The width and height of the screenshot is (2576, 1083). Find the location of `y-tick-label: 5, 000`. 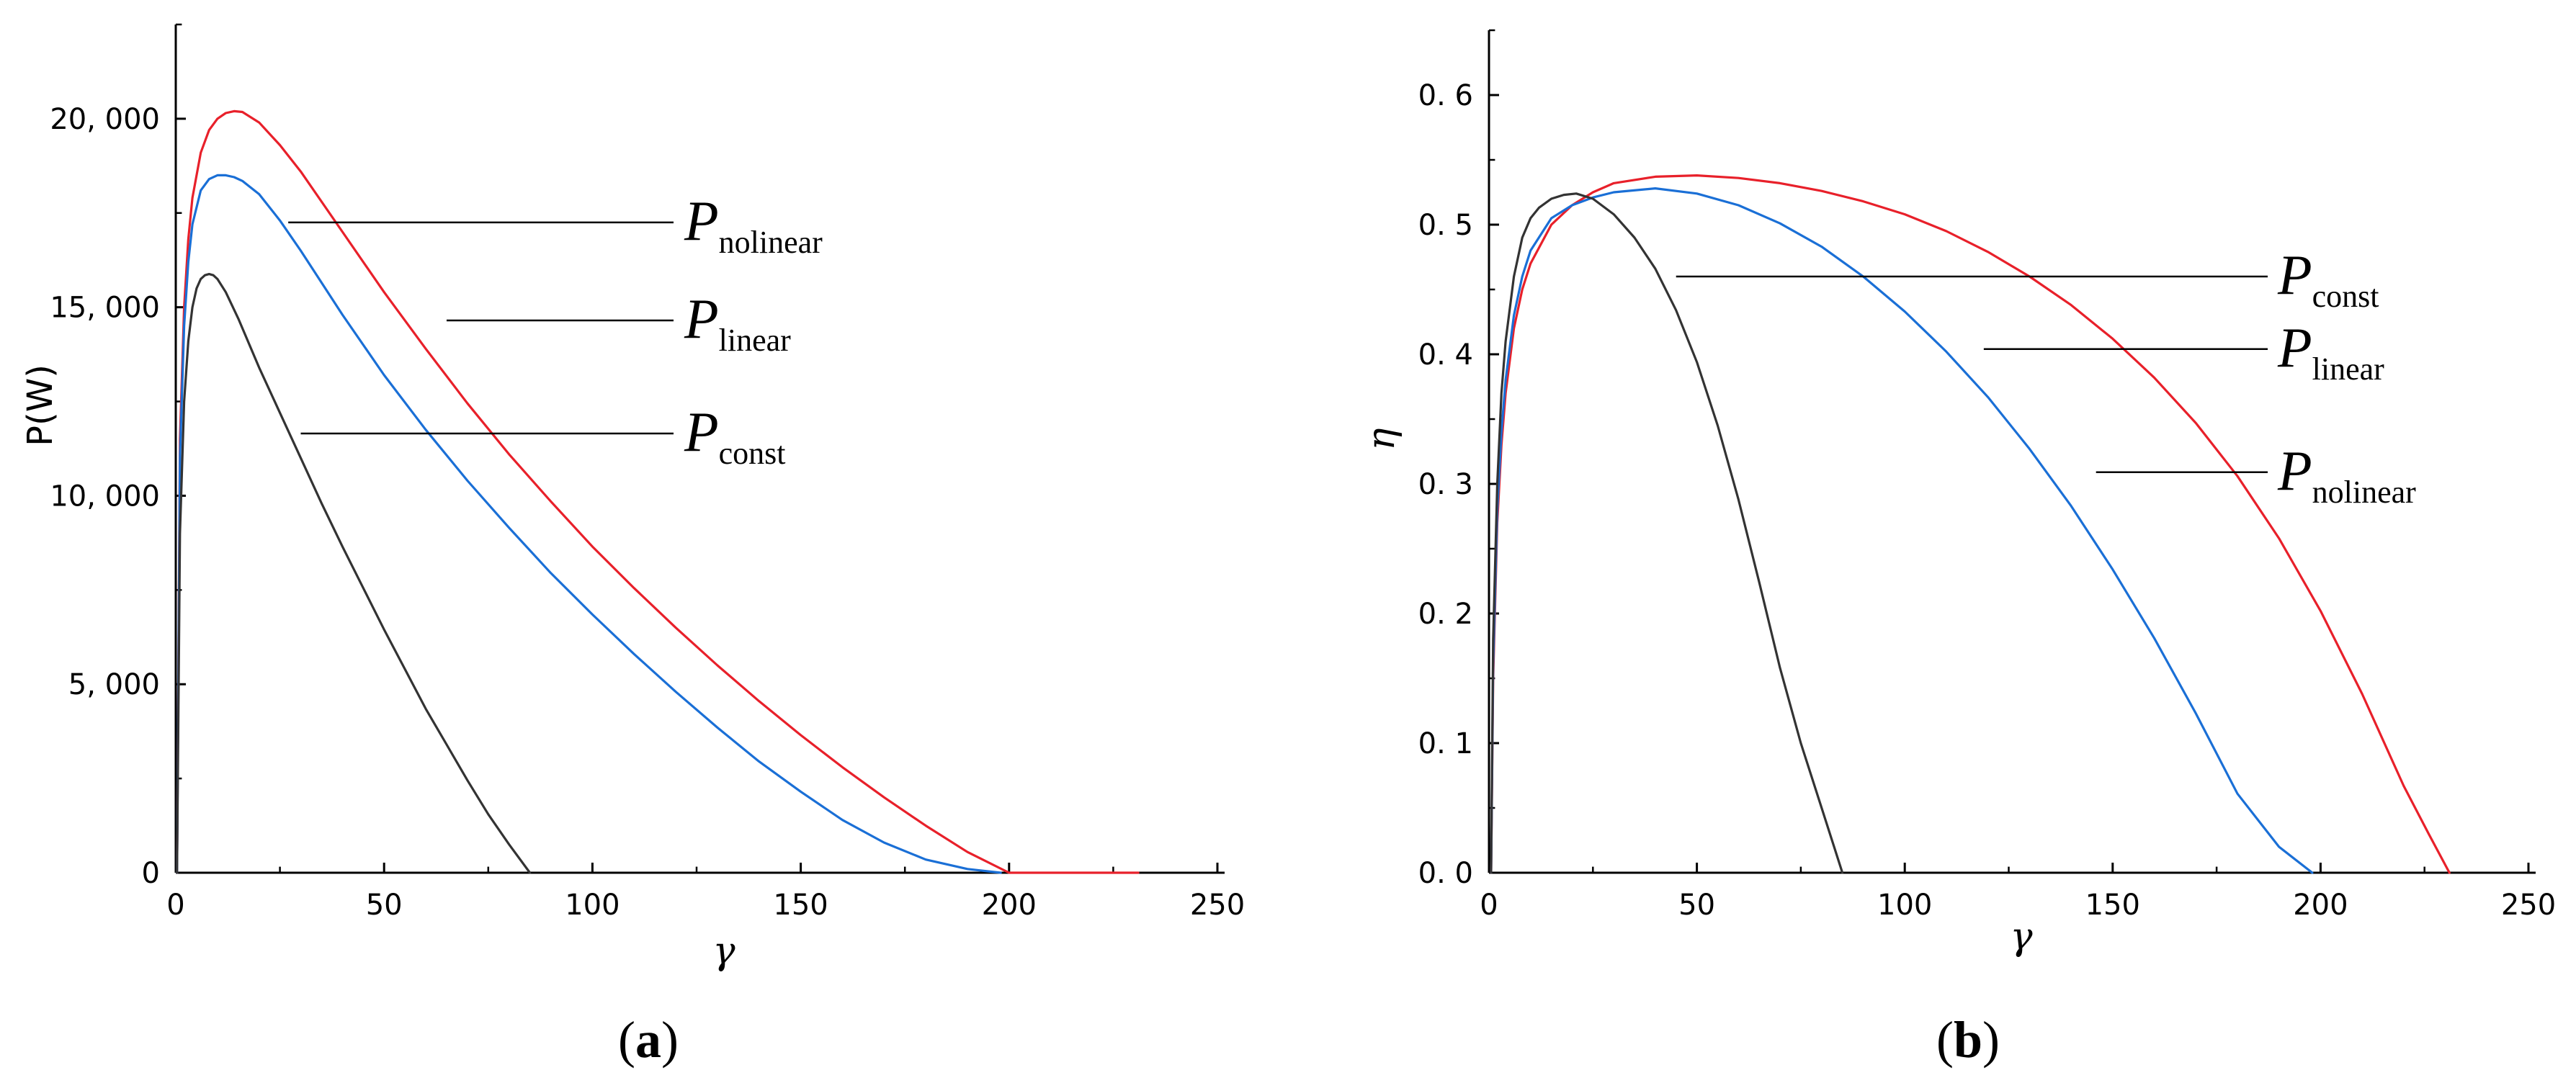

y-tick-label: 5, 000 is located at coordinates (114, 684).